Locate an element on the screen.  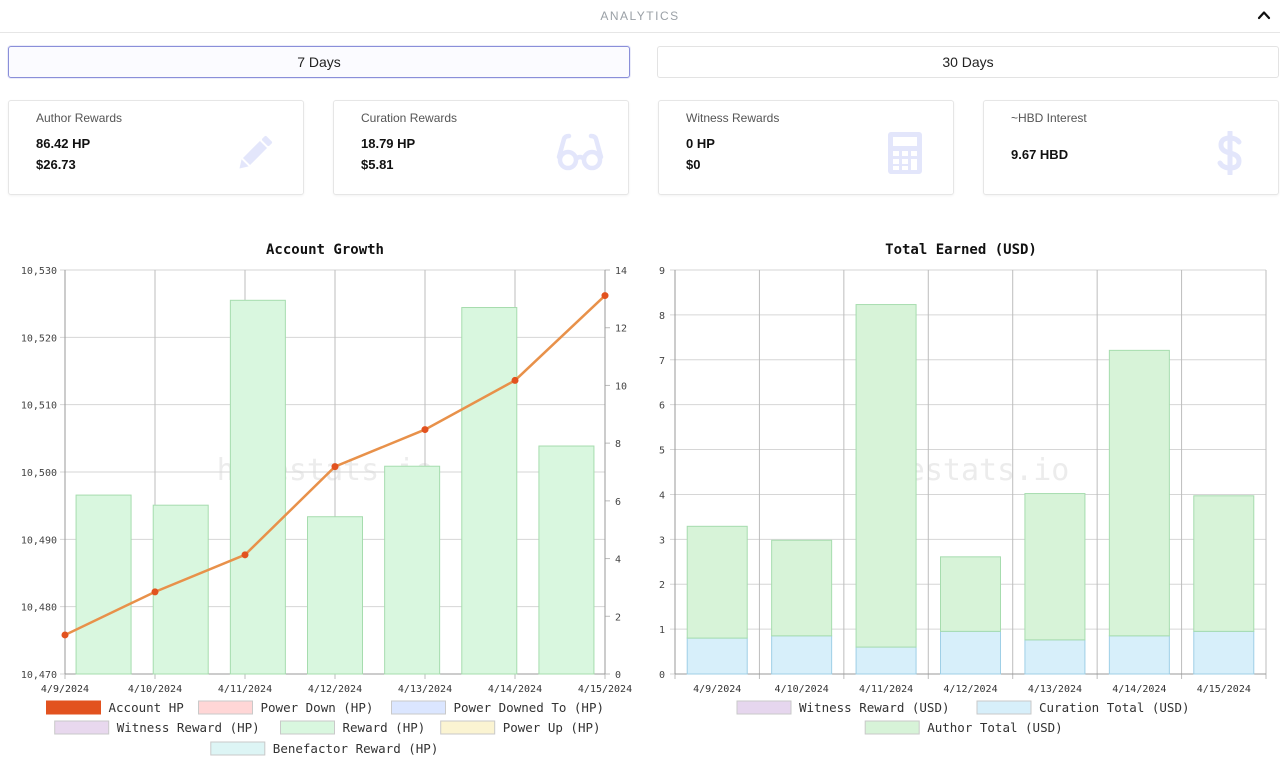
legend-label: Witness Reward (HP) is located at coordinates (188, 727).